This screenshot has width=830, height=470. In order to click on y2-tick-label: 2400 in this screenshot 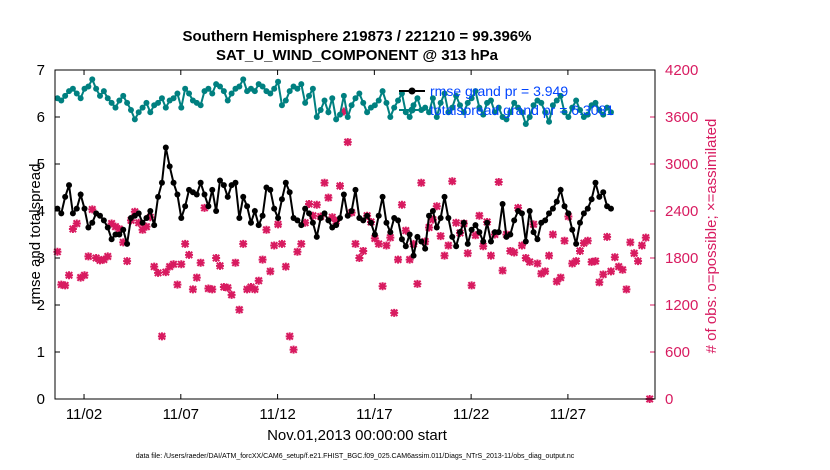, I will do `click(681, 211)`.